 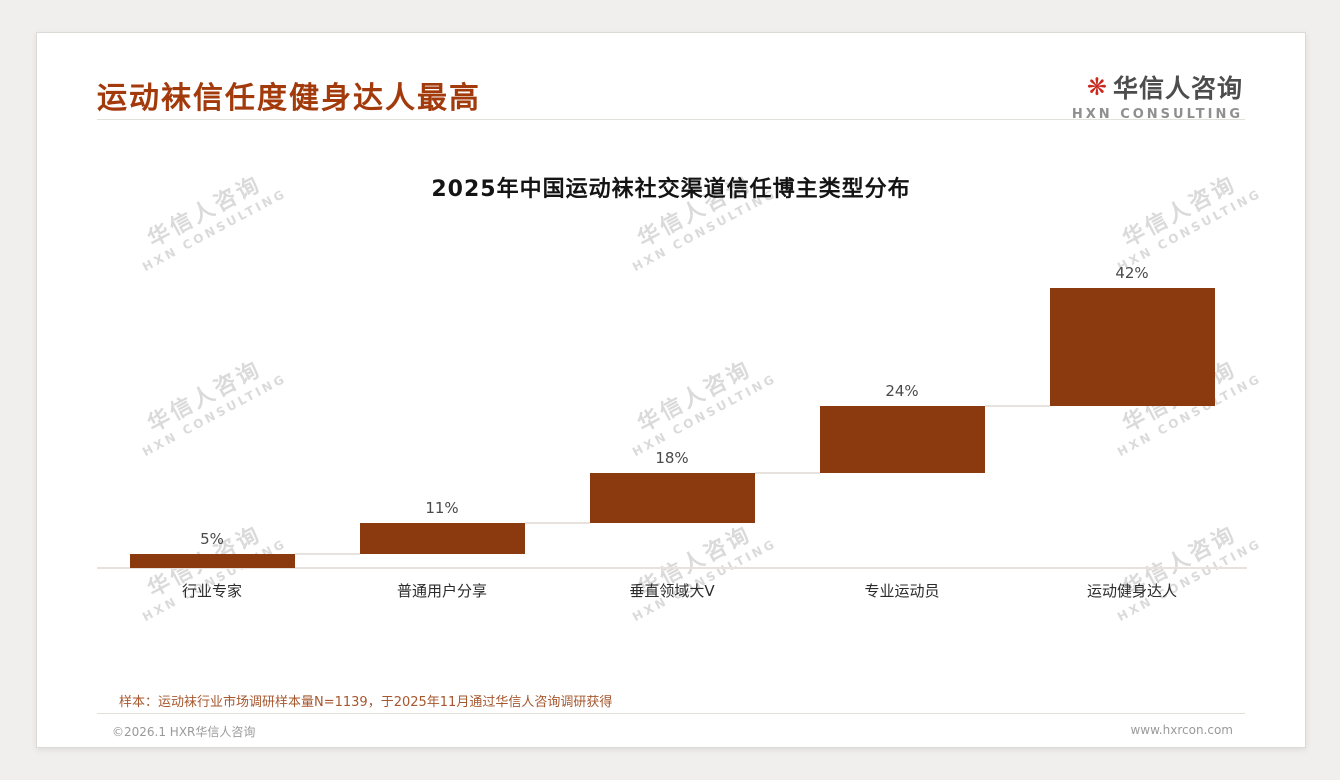 What do you see at coordinates (184, 732) in the screenshot?
I see `footer-copyright: ©2026.1 HXR华信人咨询` at bounding box center [184, 732].